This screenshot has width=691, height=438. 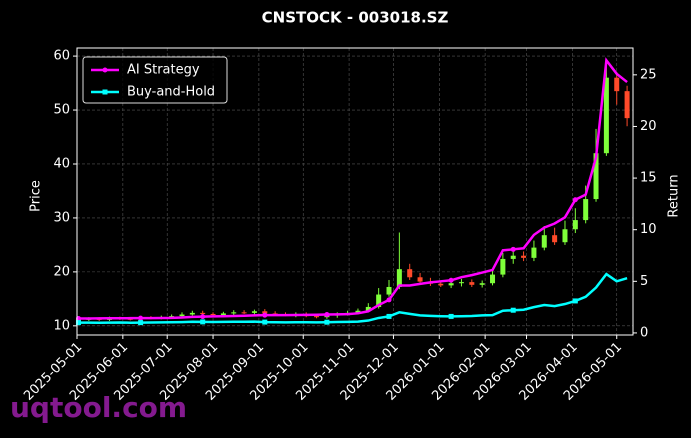 What do you see at coordinates (61, 325) in the screenshot?
I see `y-tick-label: 10` at bounding box center [61, 325].